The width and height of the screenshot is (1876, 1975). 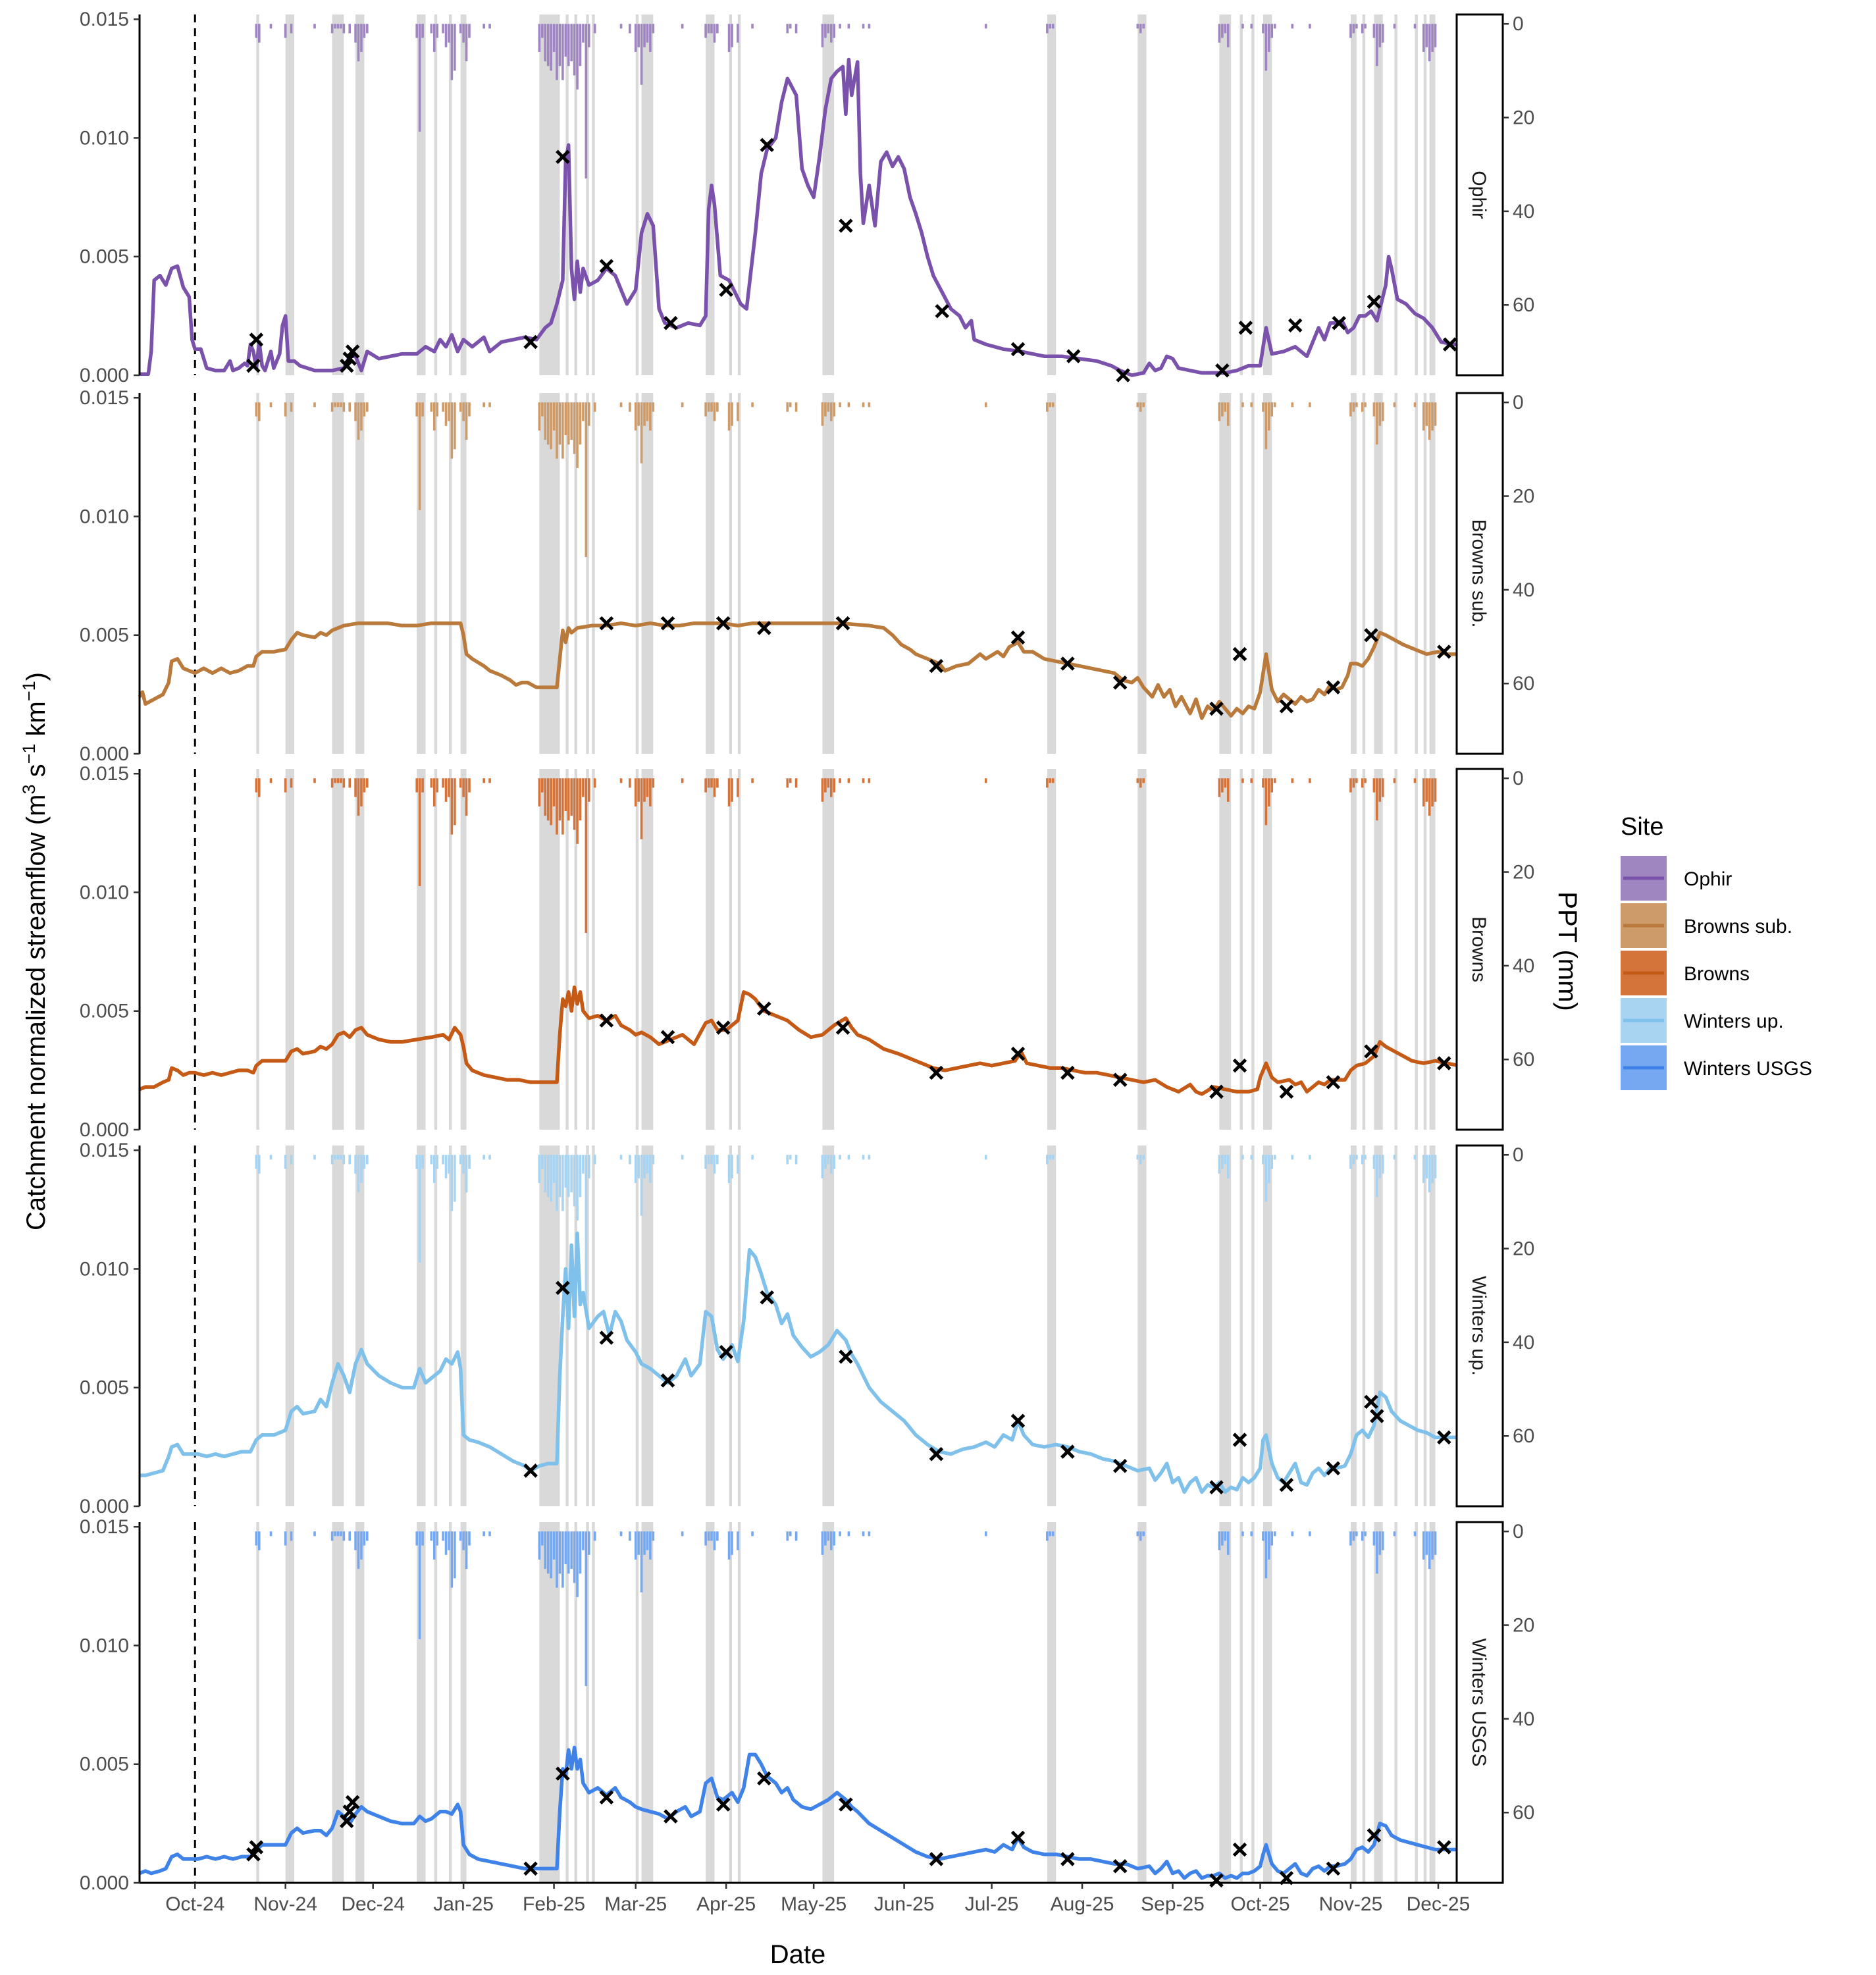 What do you see at coordinates (726, 1904) in the screenshot?
I see `x-tick-label: Apr-25` at bounding box center [726, 1904].